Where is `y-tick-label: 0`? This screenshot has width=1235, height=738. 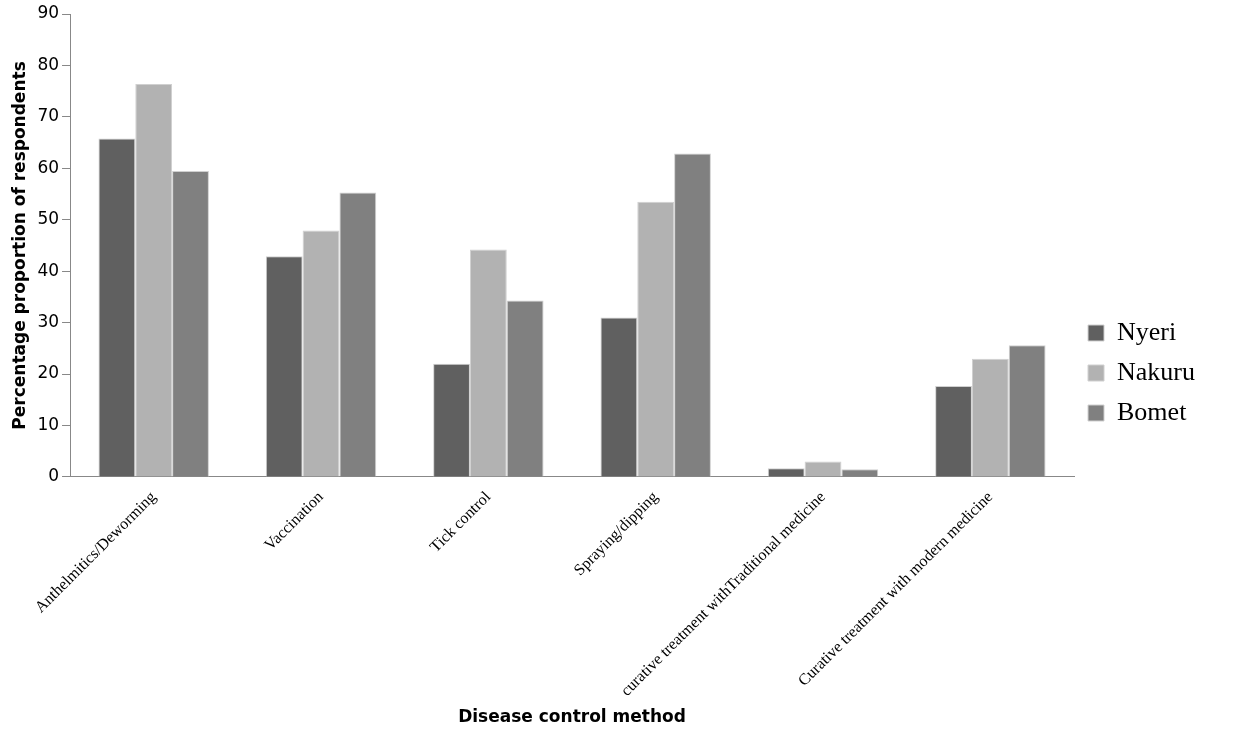 y-tick-label: 0 is located at coordinates (54, 475).